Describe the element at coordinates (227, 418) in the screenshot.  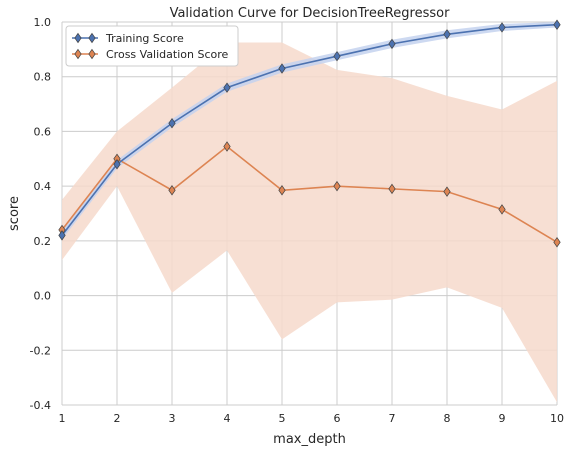
I see `x-tick-label: 4` at that location.